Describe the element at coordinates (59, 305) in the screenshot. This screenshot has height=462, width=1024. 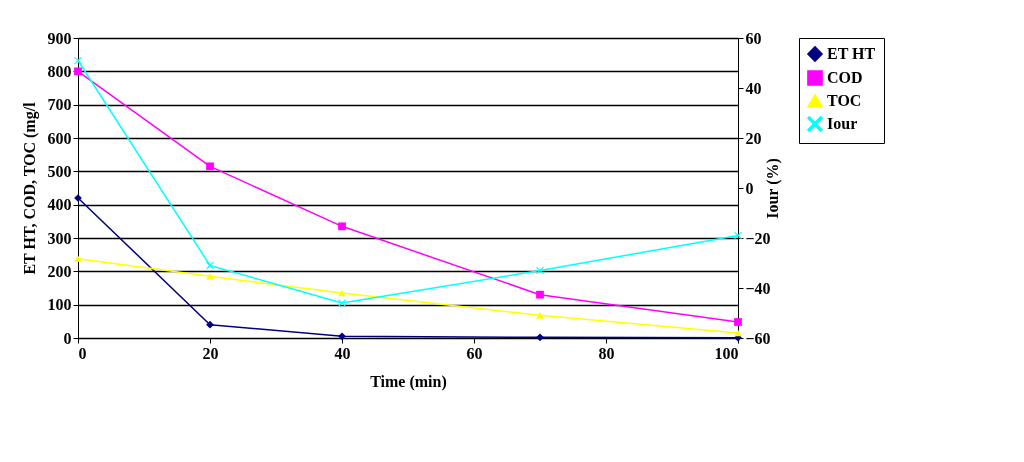
I see `y-tick-label: 100` at that location.